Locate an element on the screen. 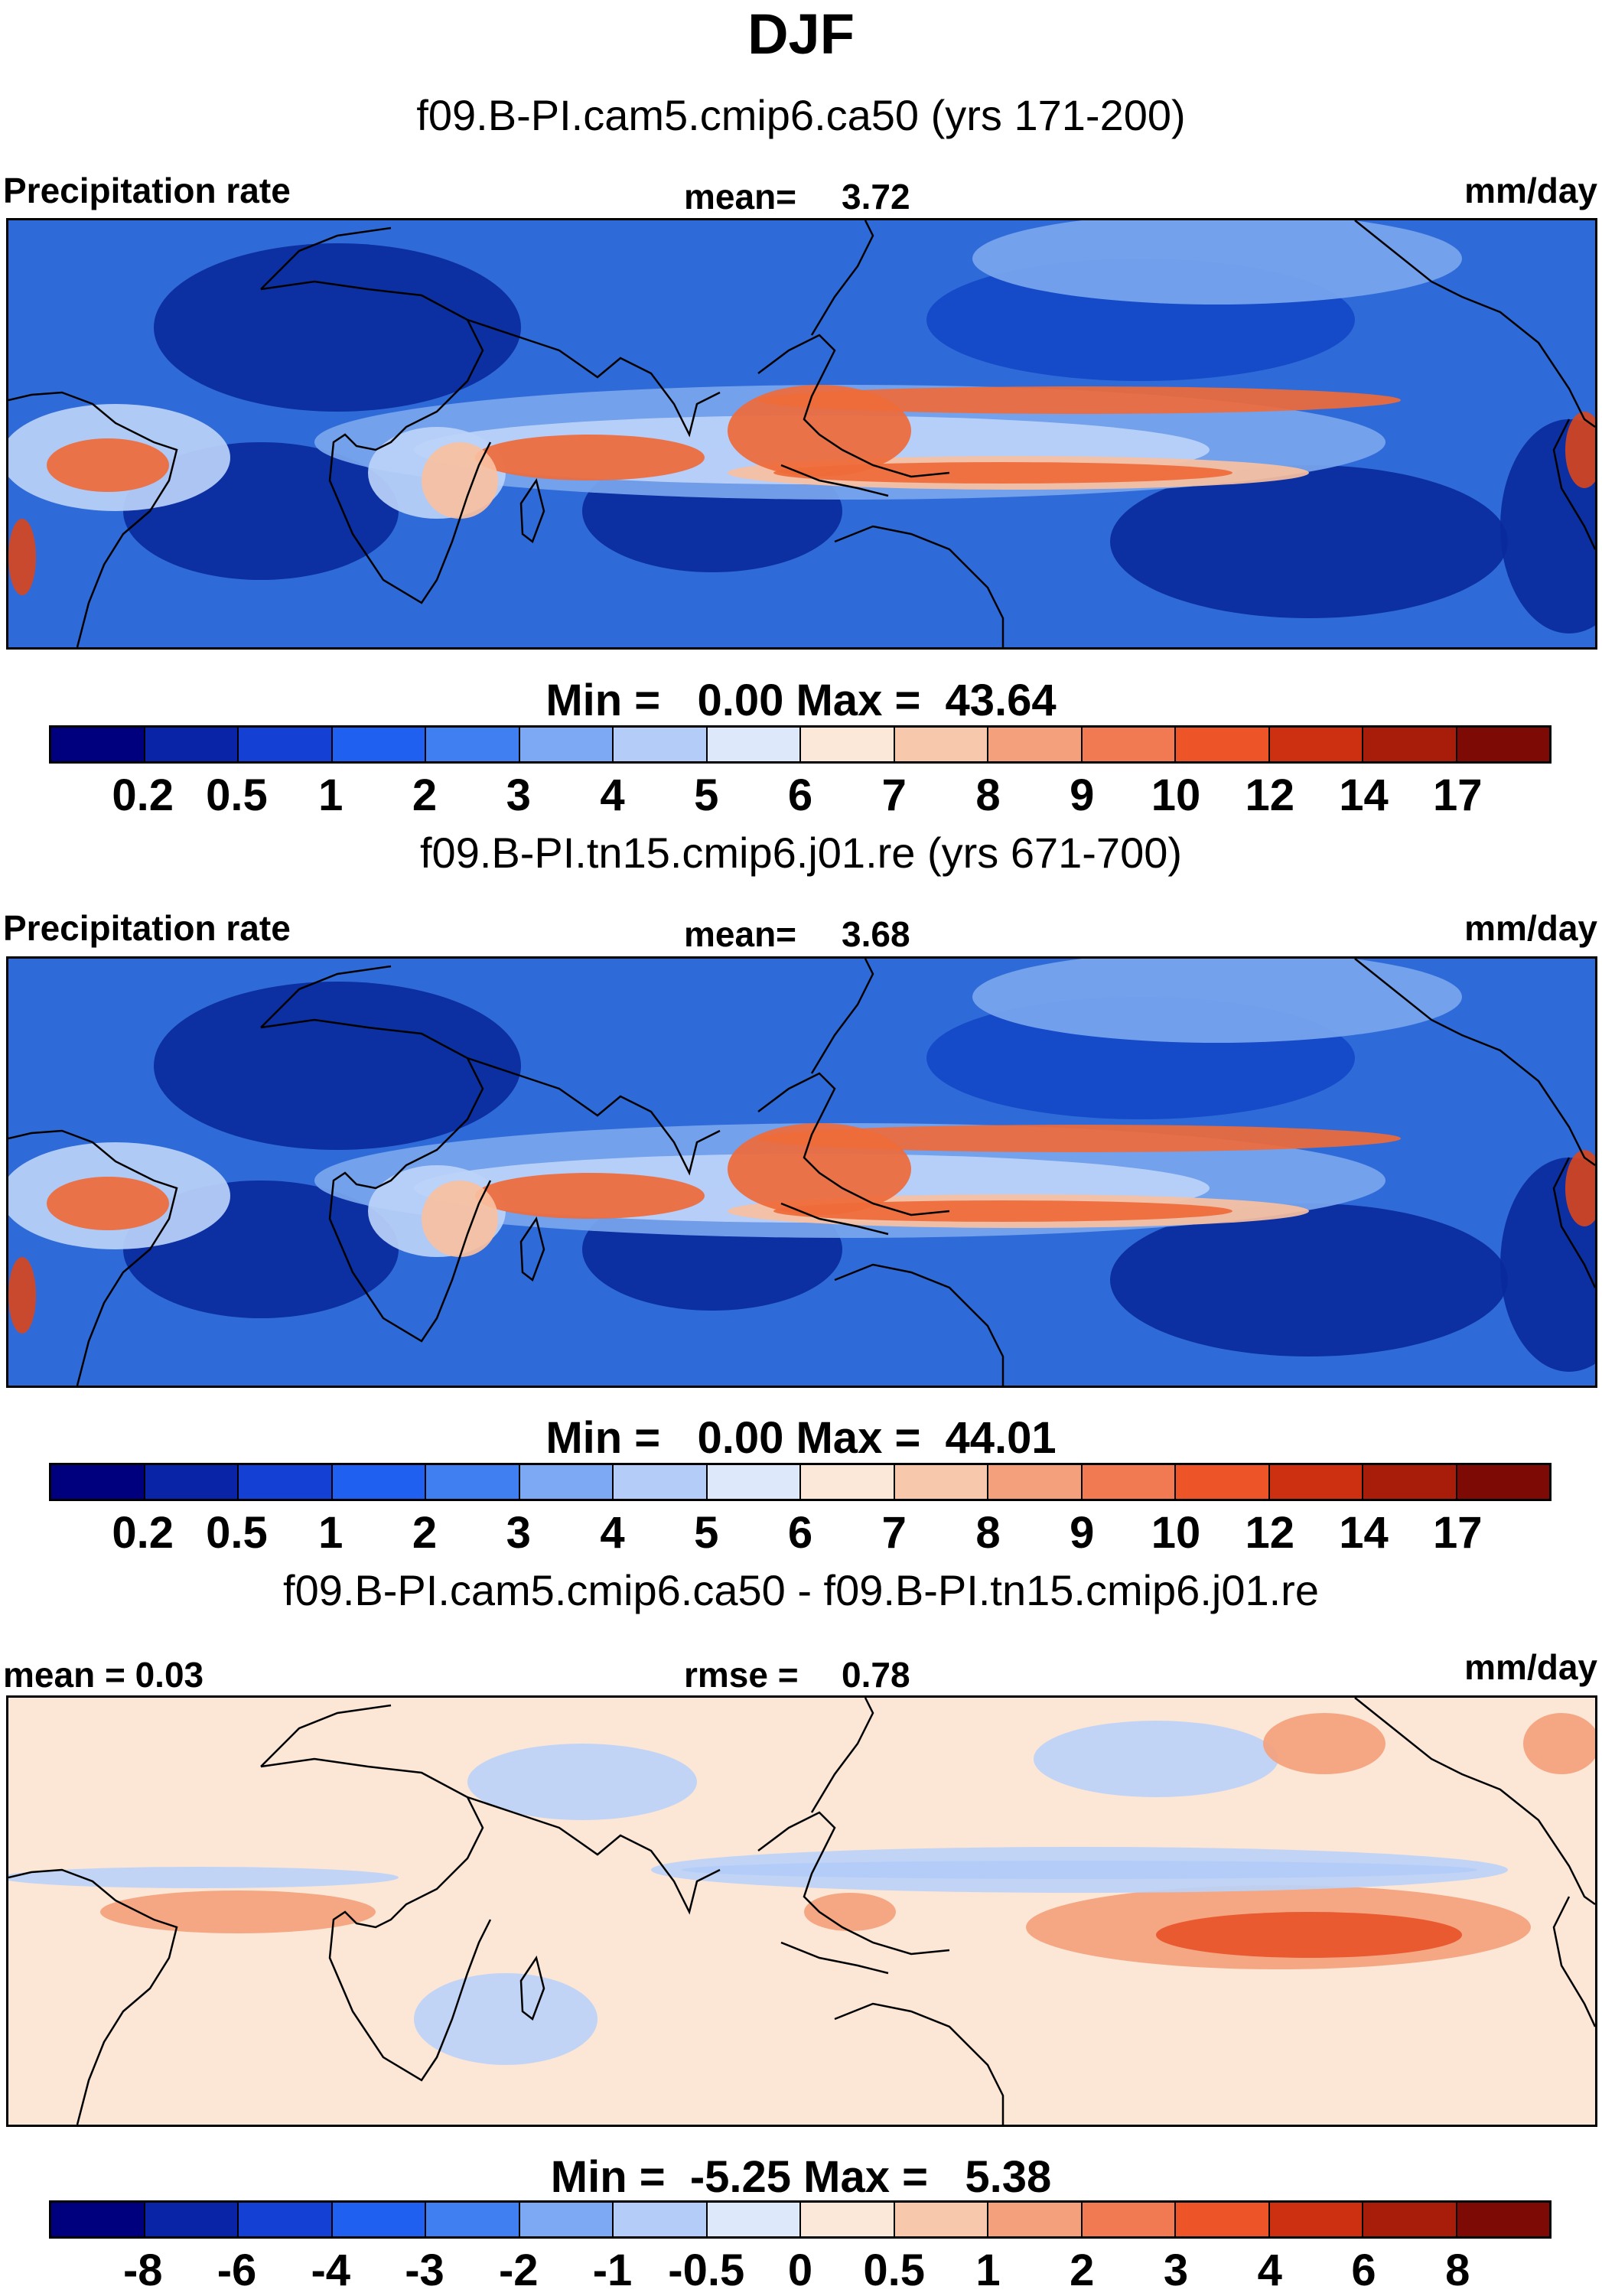  panel-2-units: mm/day is located at coordinates (1530, 928).